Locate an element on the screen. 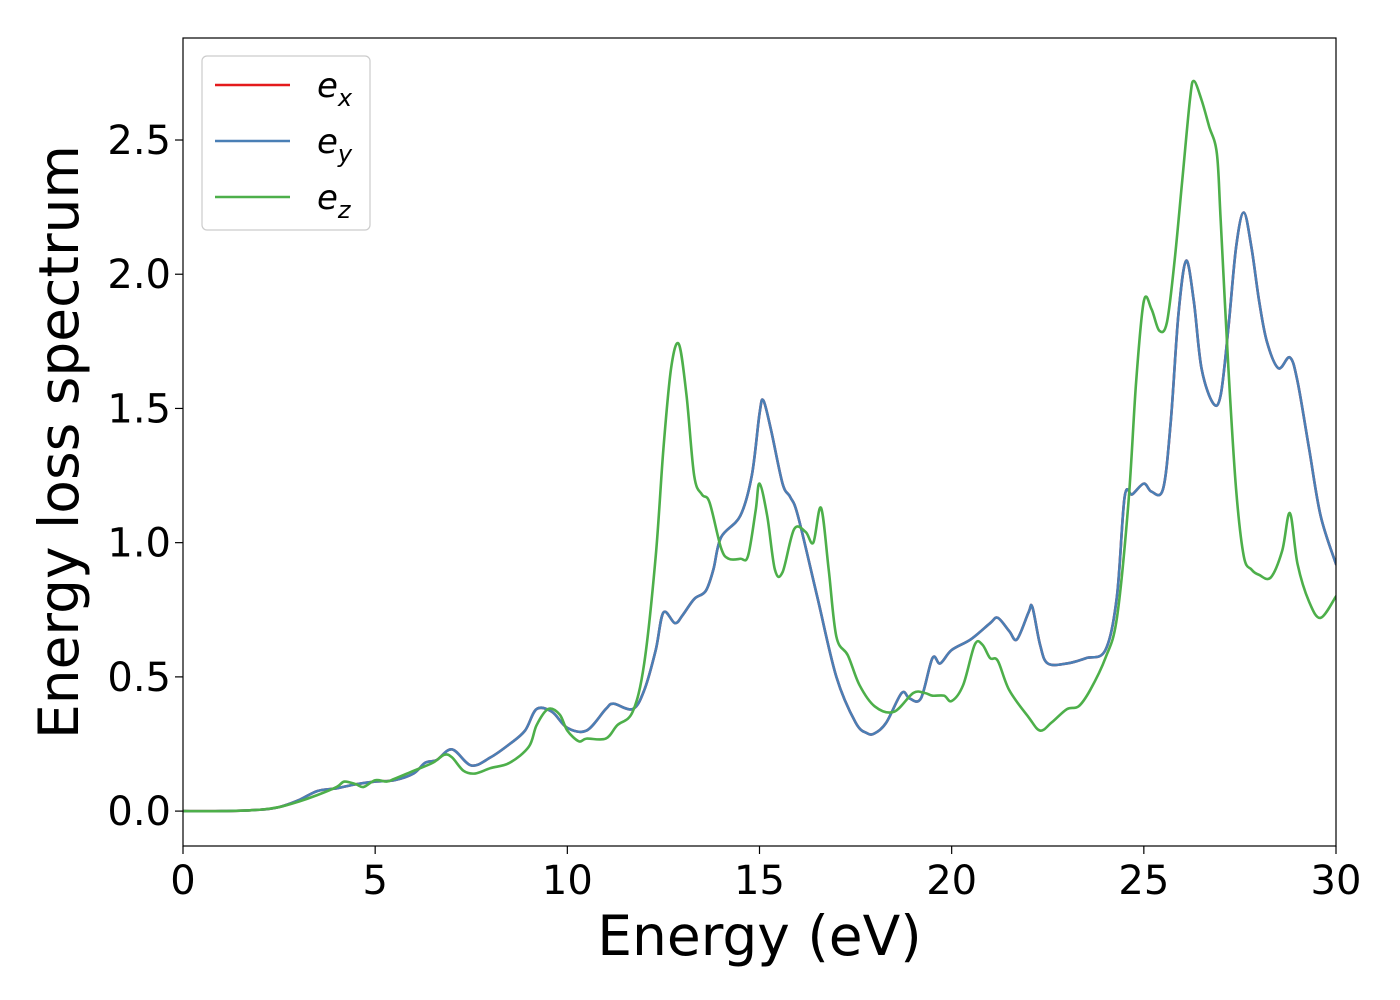  x-tick-label: 0 is located at coordinates (182, 881).